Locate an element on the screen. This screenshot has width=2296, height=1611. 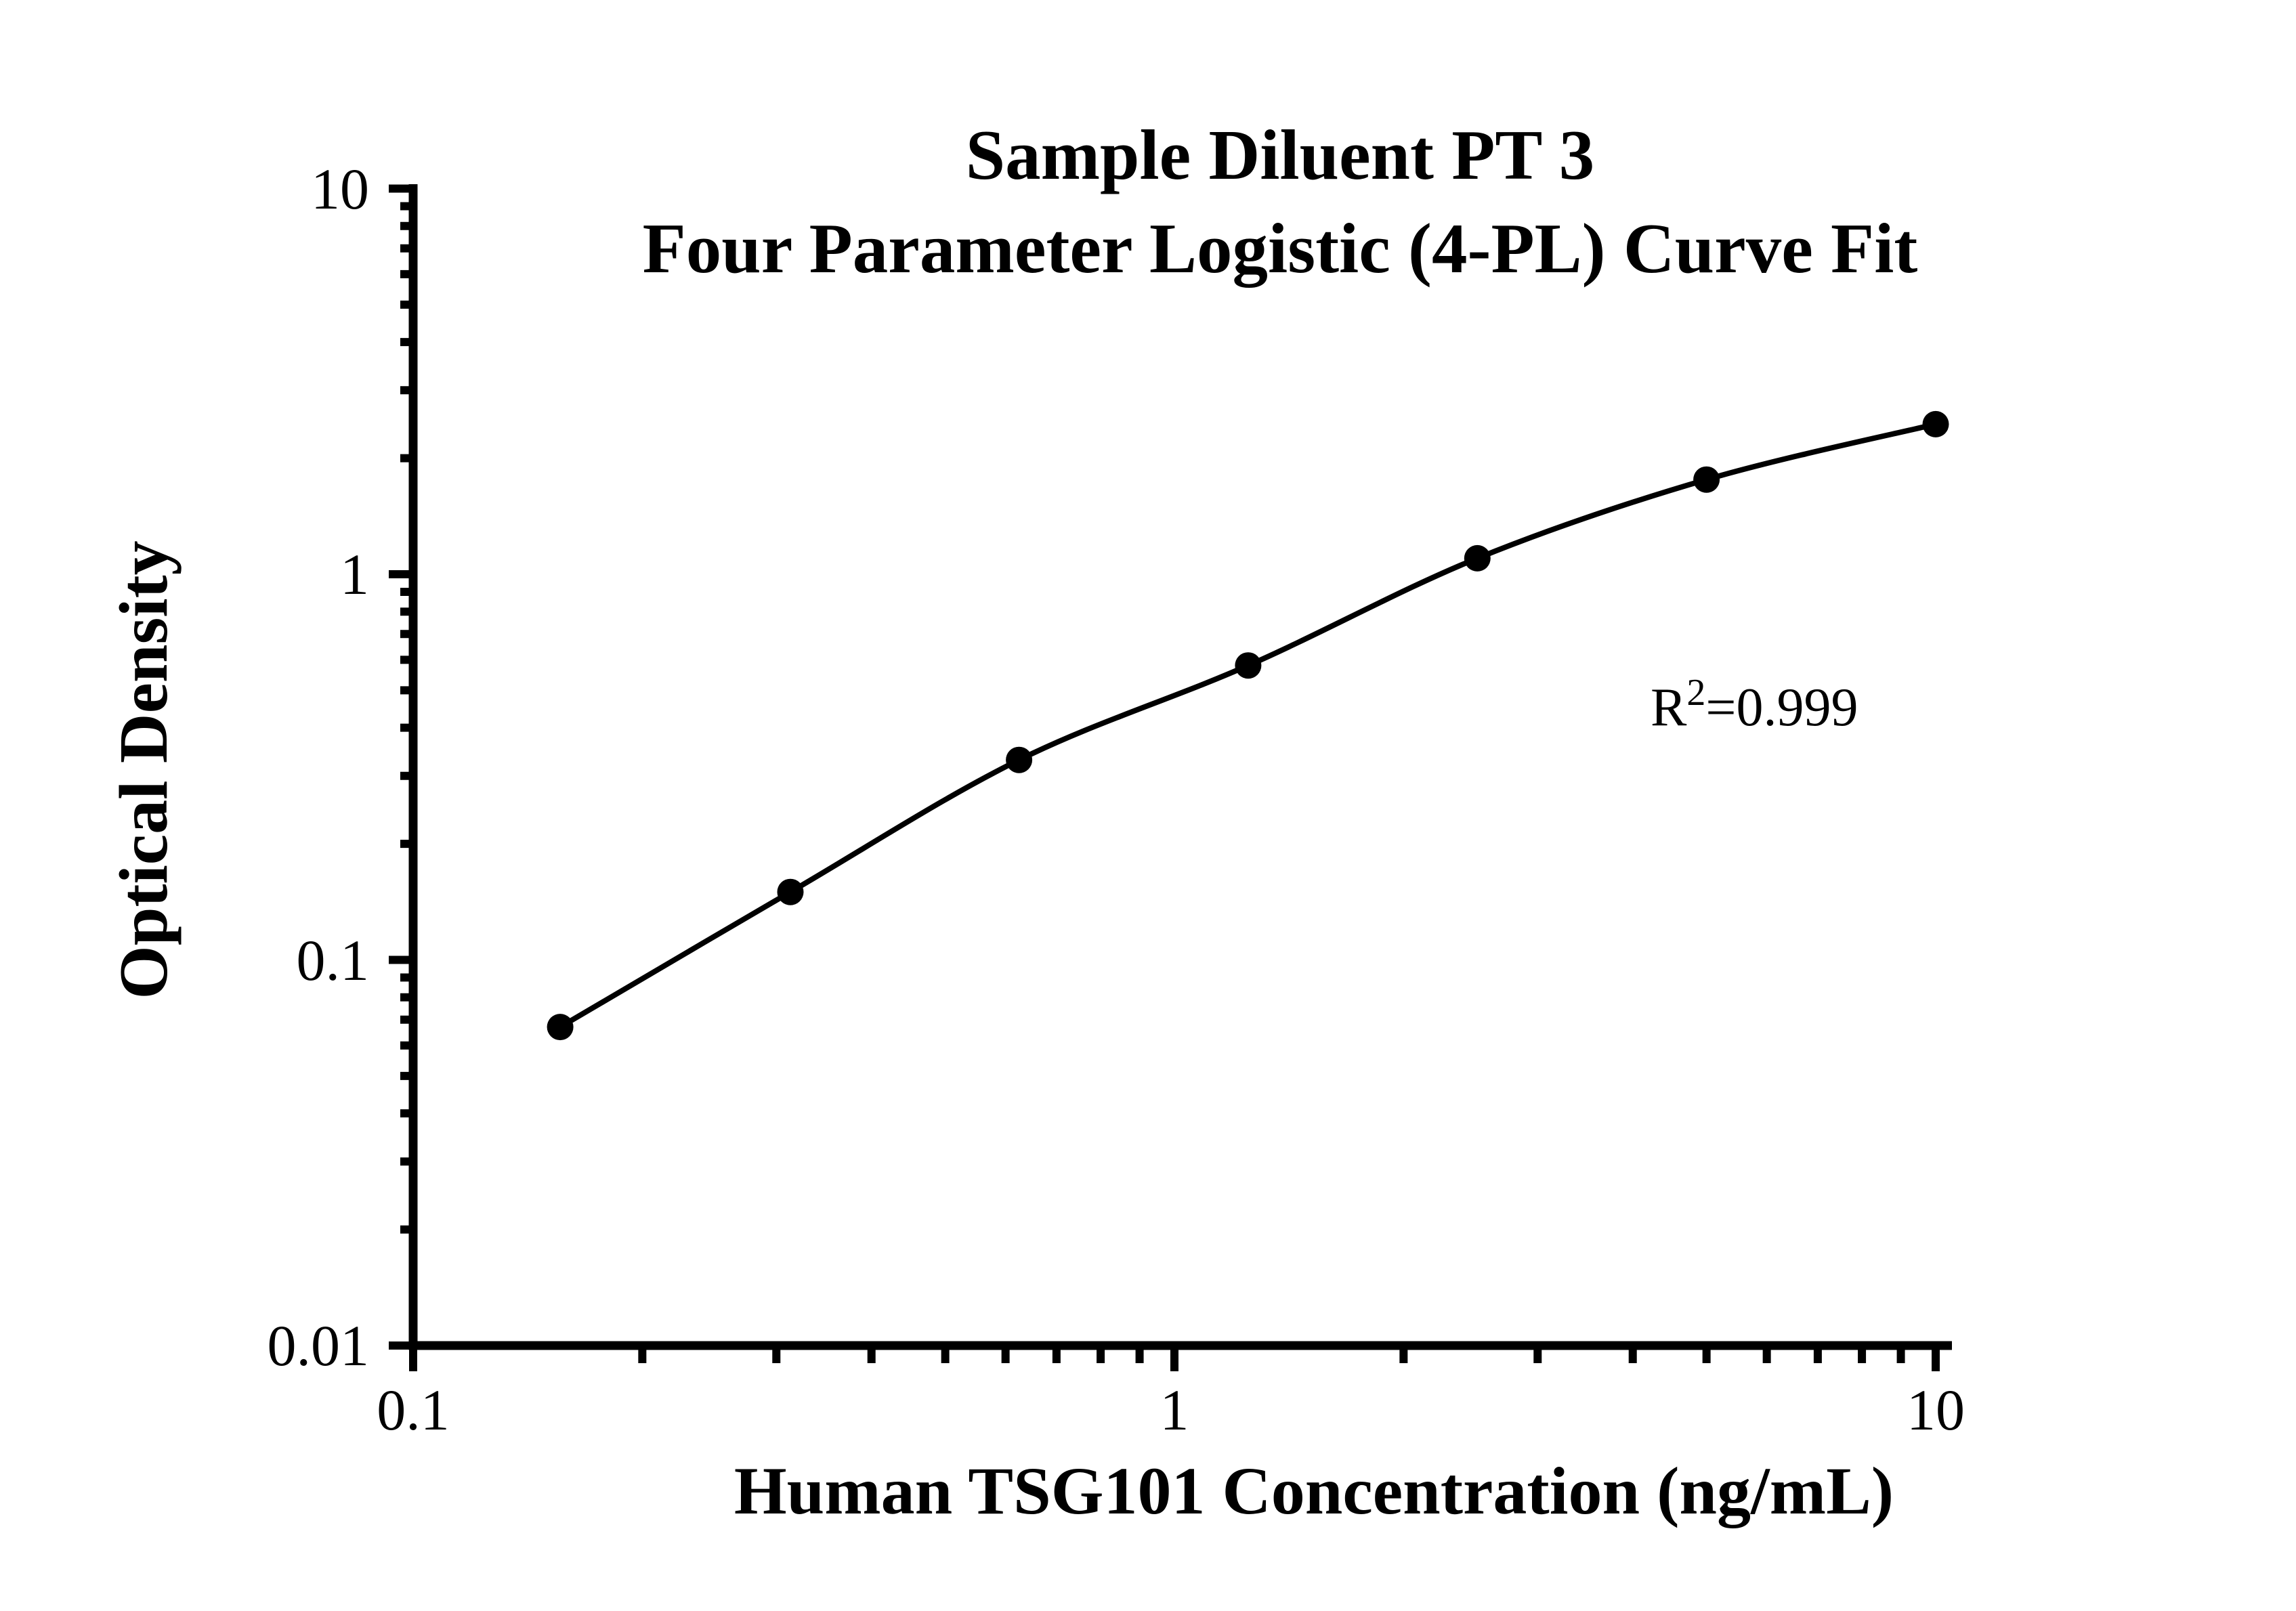
x-tick-label: 0.1 is located at coordinates (413, 1409).